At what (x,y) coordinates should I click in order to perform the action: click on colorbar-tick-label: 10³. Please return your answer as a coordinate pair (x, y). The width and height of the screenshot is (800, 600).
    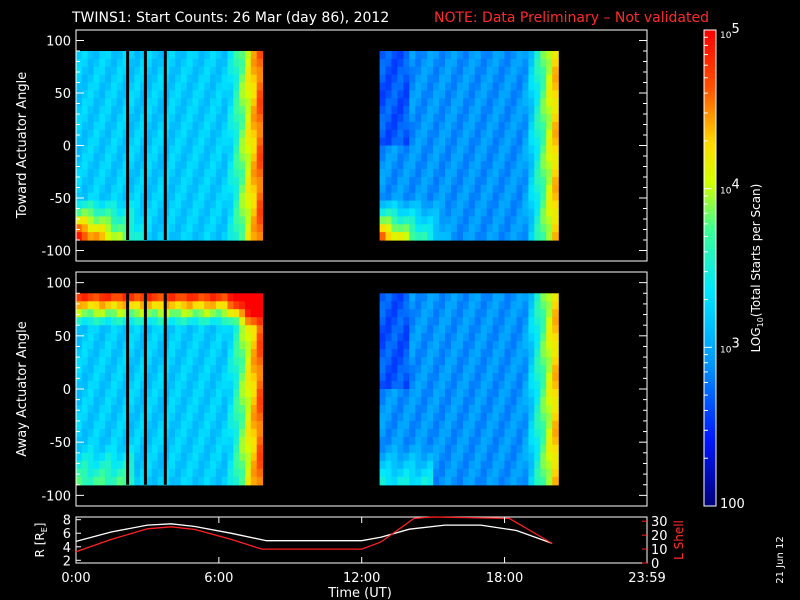
    Looking at the image, I should click on (730, 345).